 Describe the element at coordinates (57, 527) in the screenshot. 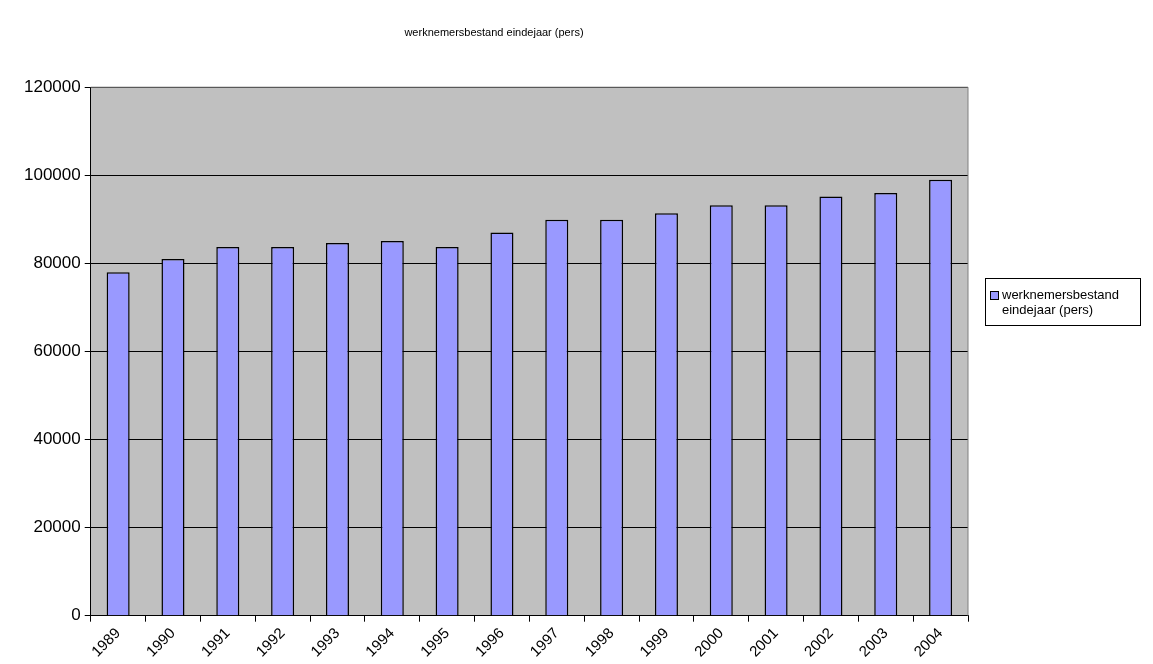

I see `y-tick-label: 20000` at that location.